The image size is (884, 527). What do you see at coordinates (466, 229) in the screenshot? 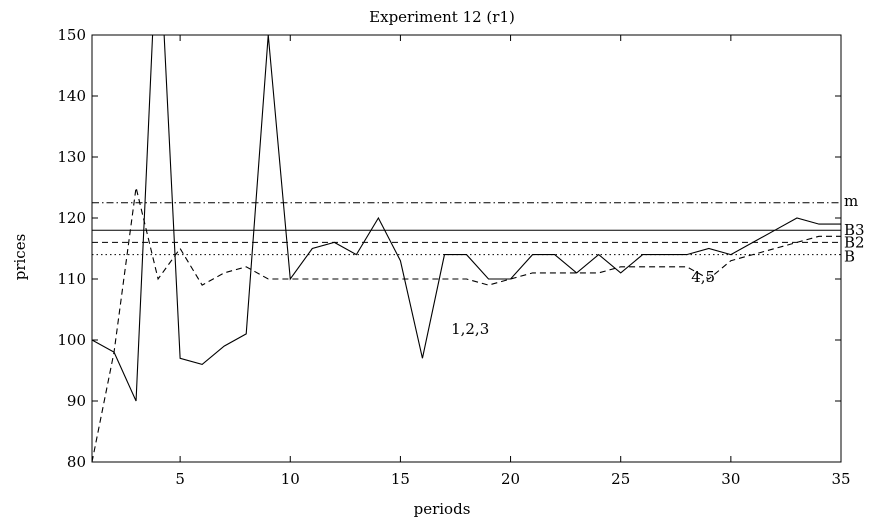
I see `reference-lines` at bounding box center [466, 229].